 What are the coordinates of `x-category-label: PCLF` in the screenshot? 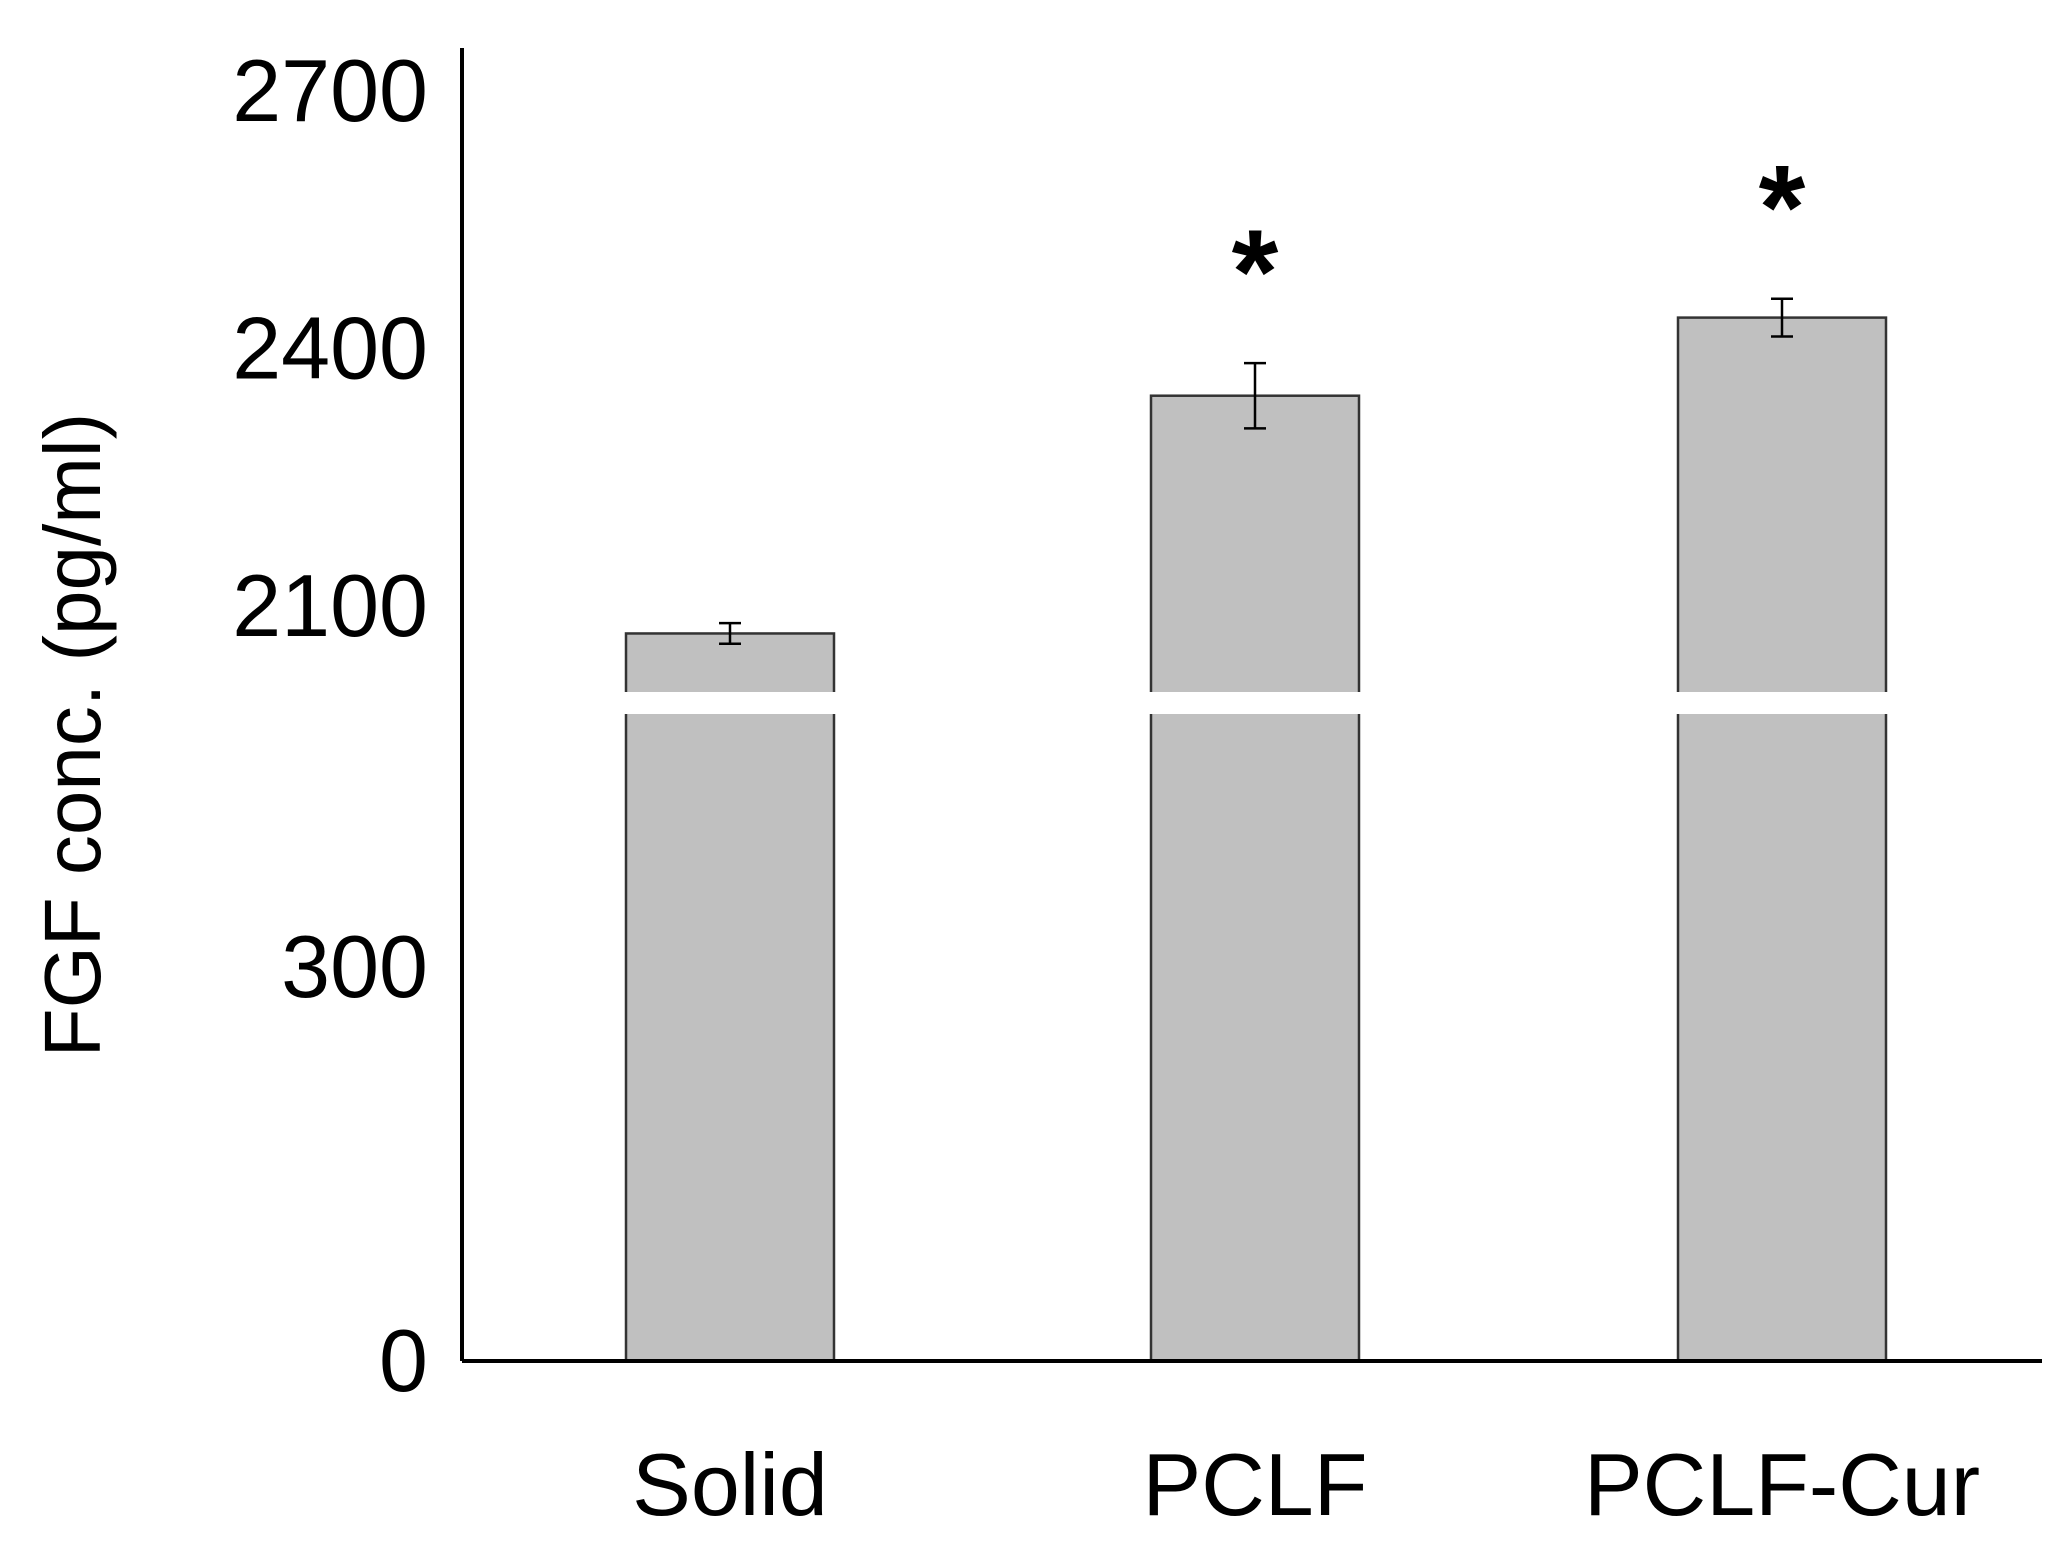 It's located at (1255, 1484).